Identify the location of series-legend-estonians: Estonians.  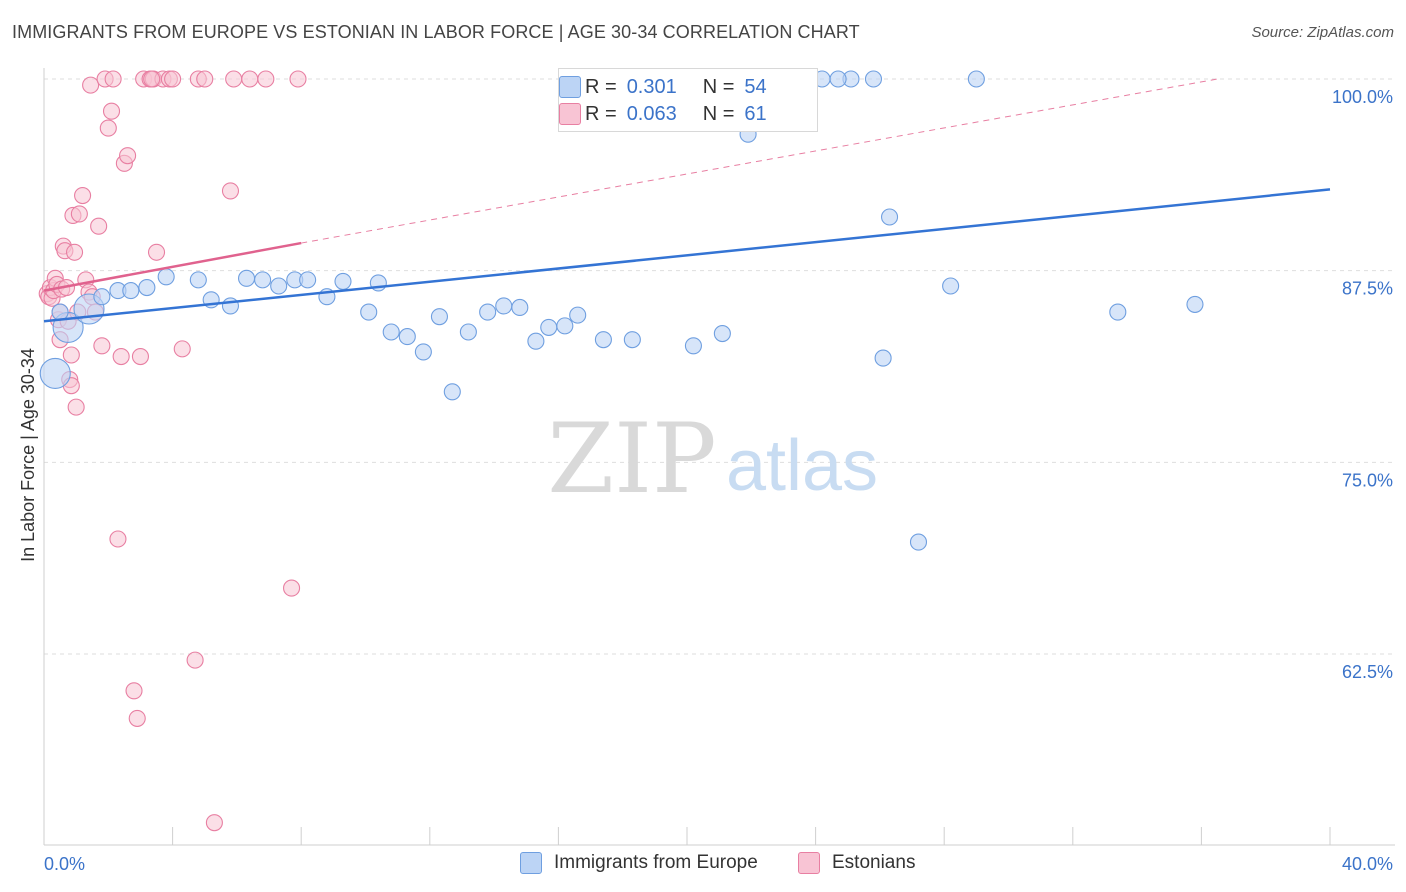
(856, 863).